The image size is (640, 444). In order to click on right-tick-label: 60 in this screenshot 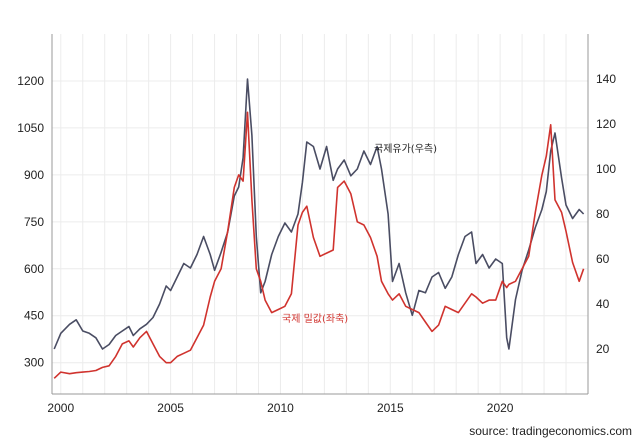, I will do `click(603, 259)`.